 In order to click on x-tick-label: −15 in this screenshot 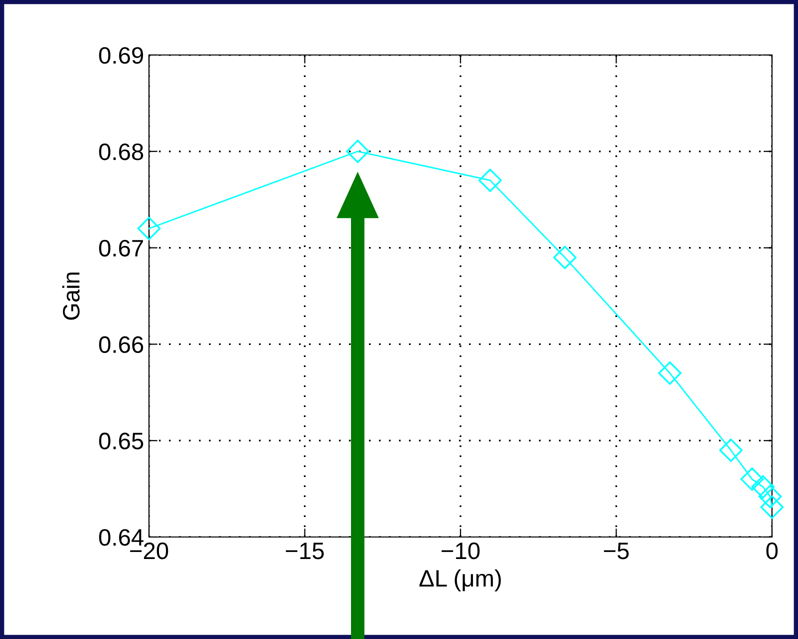, I will do `click(305, 551)`.